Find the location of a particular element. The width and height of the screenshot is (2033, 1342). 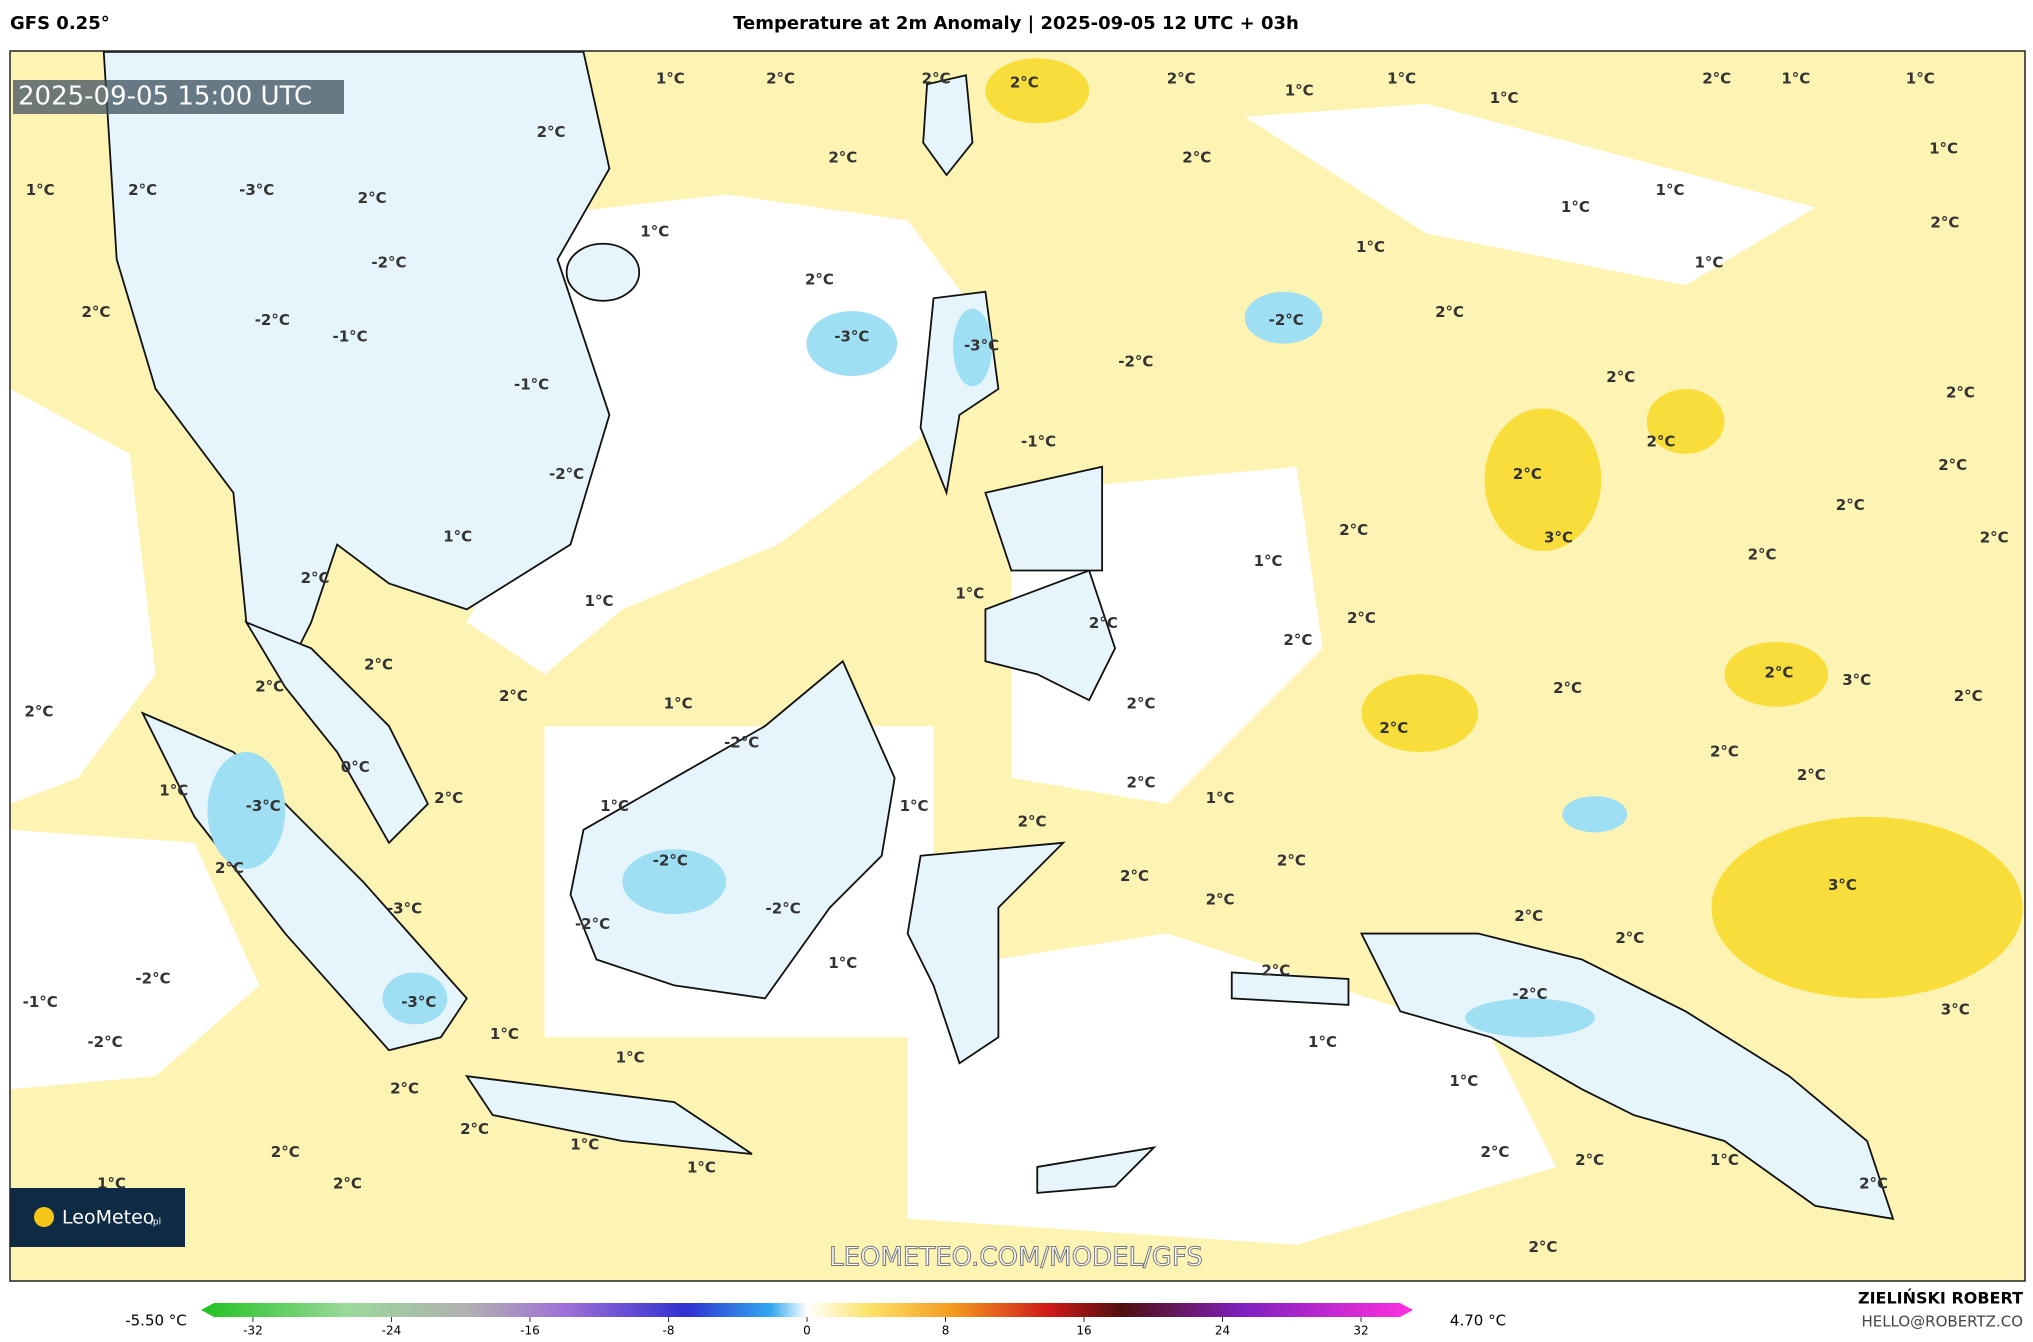

colorbar-tick-label: 32 is located at coordinates (1360, 1331).